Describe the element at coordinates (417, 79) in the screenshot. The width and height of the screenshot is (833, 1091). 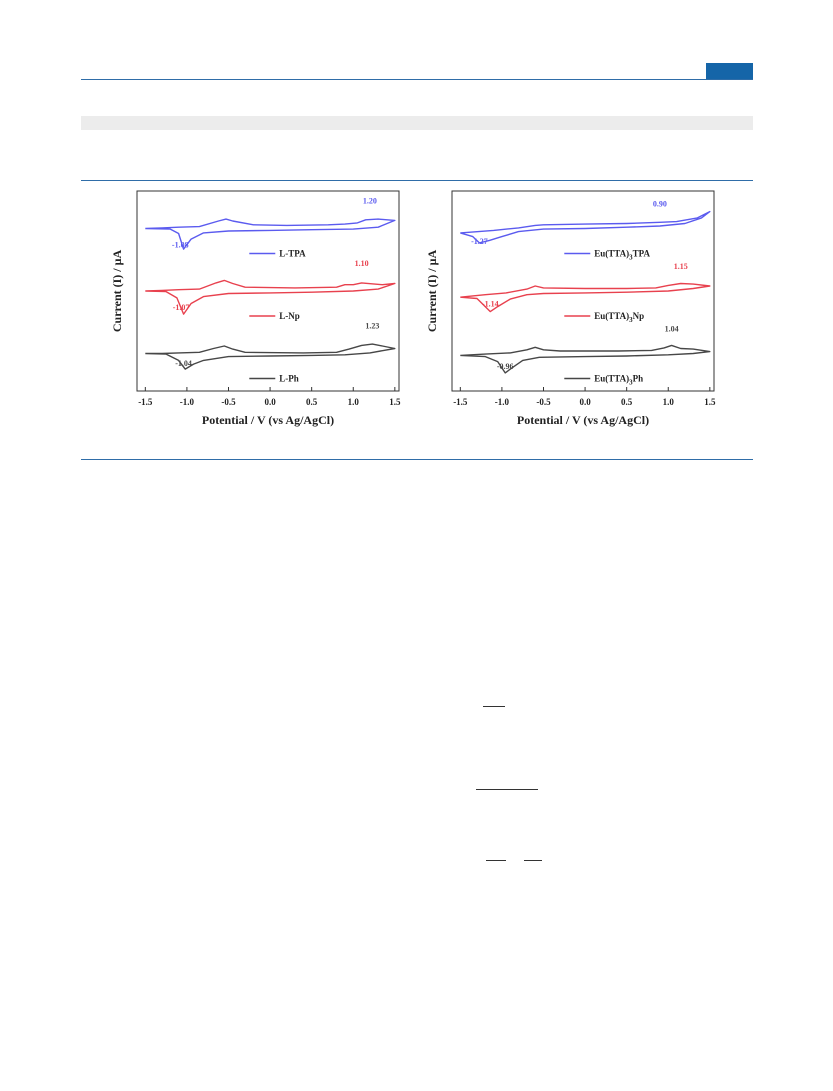
I see `header-rule` at that location.